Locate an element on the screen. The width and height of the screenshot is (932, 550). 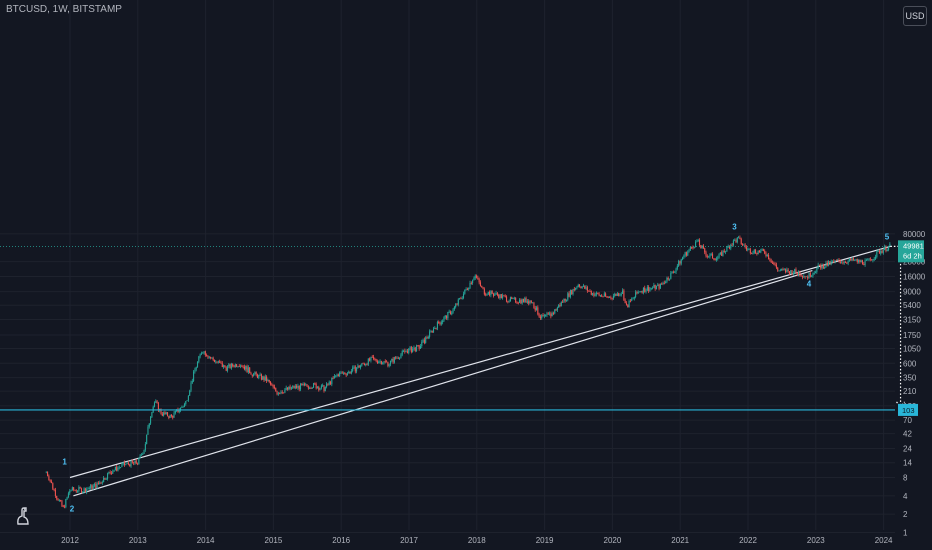
price-tick-label: 24 is located at coordinates (907, 448).